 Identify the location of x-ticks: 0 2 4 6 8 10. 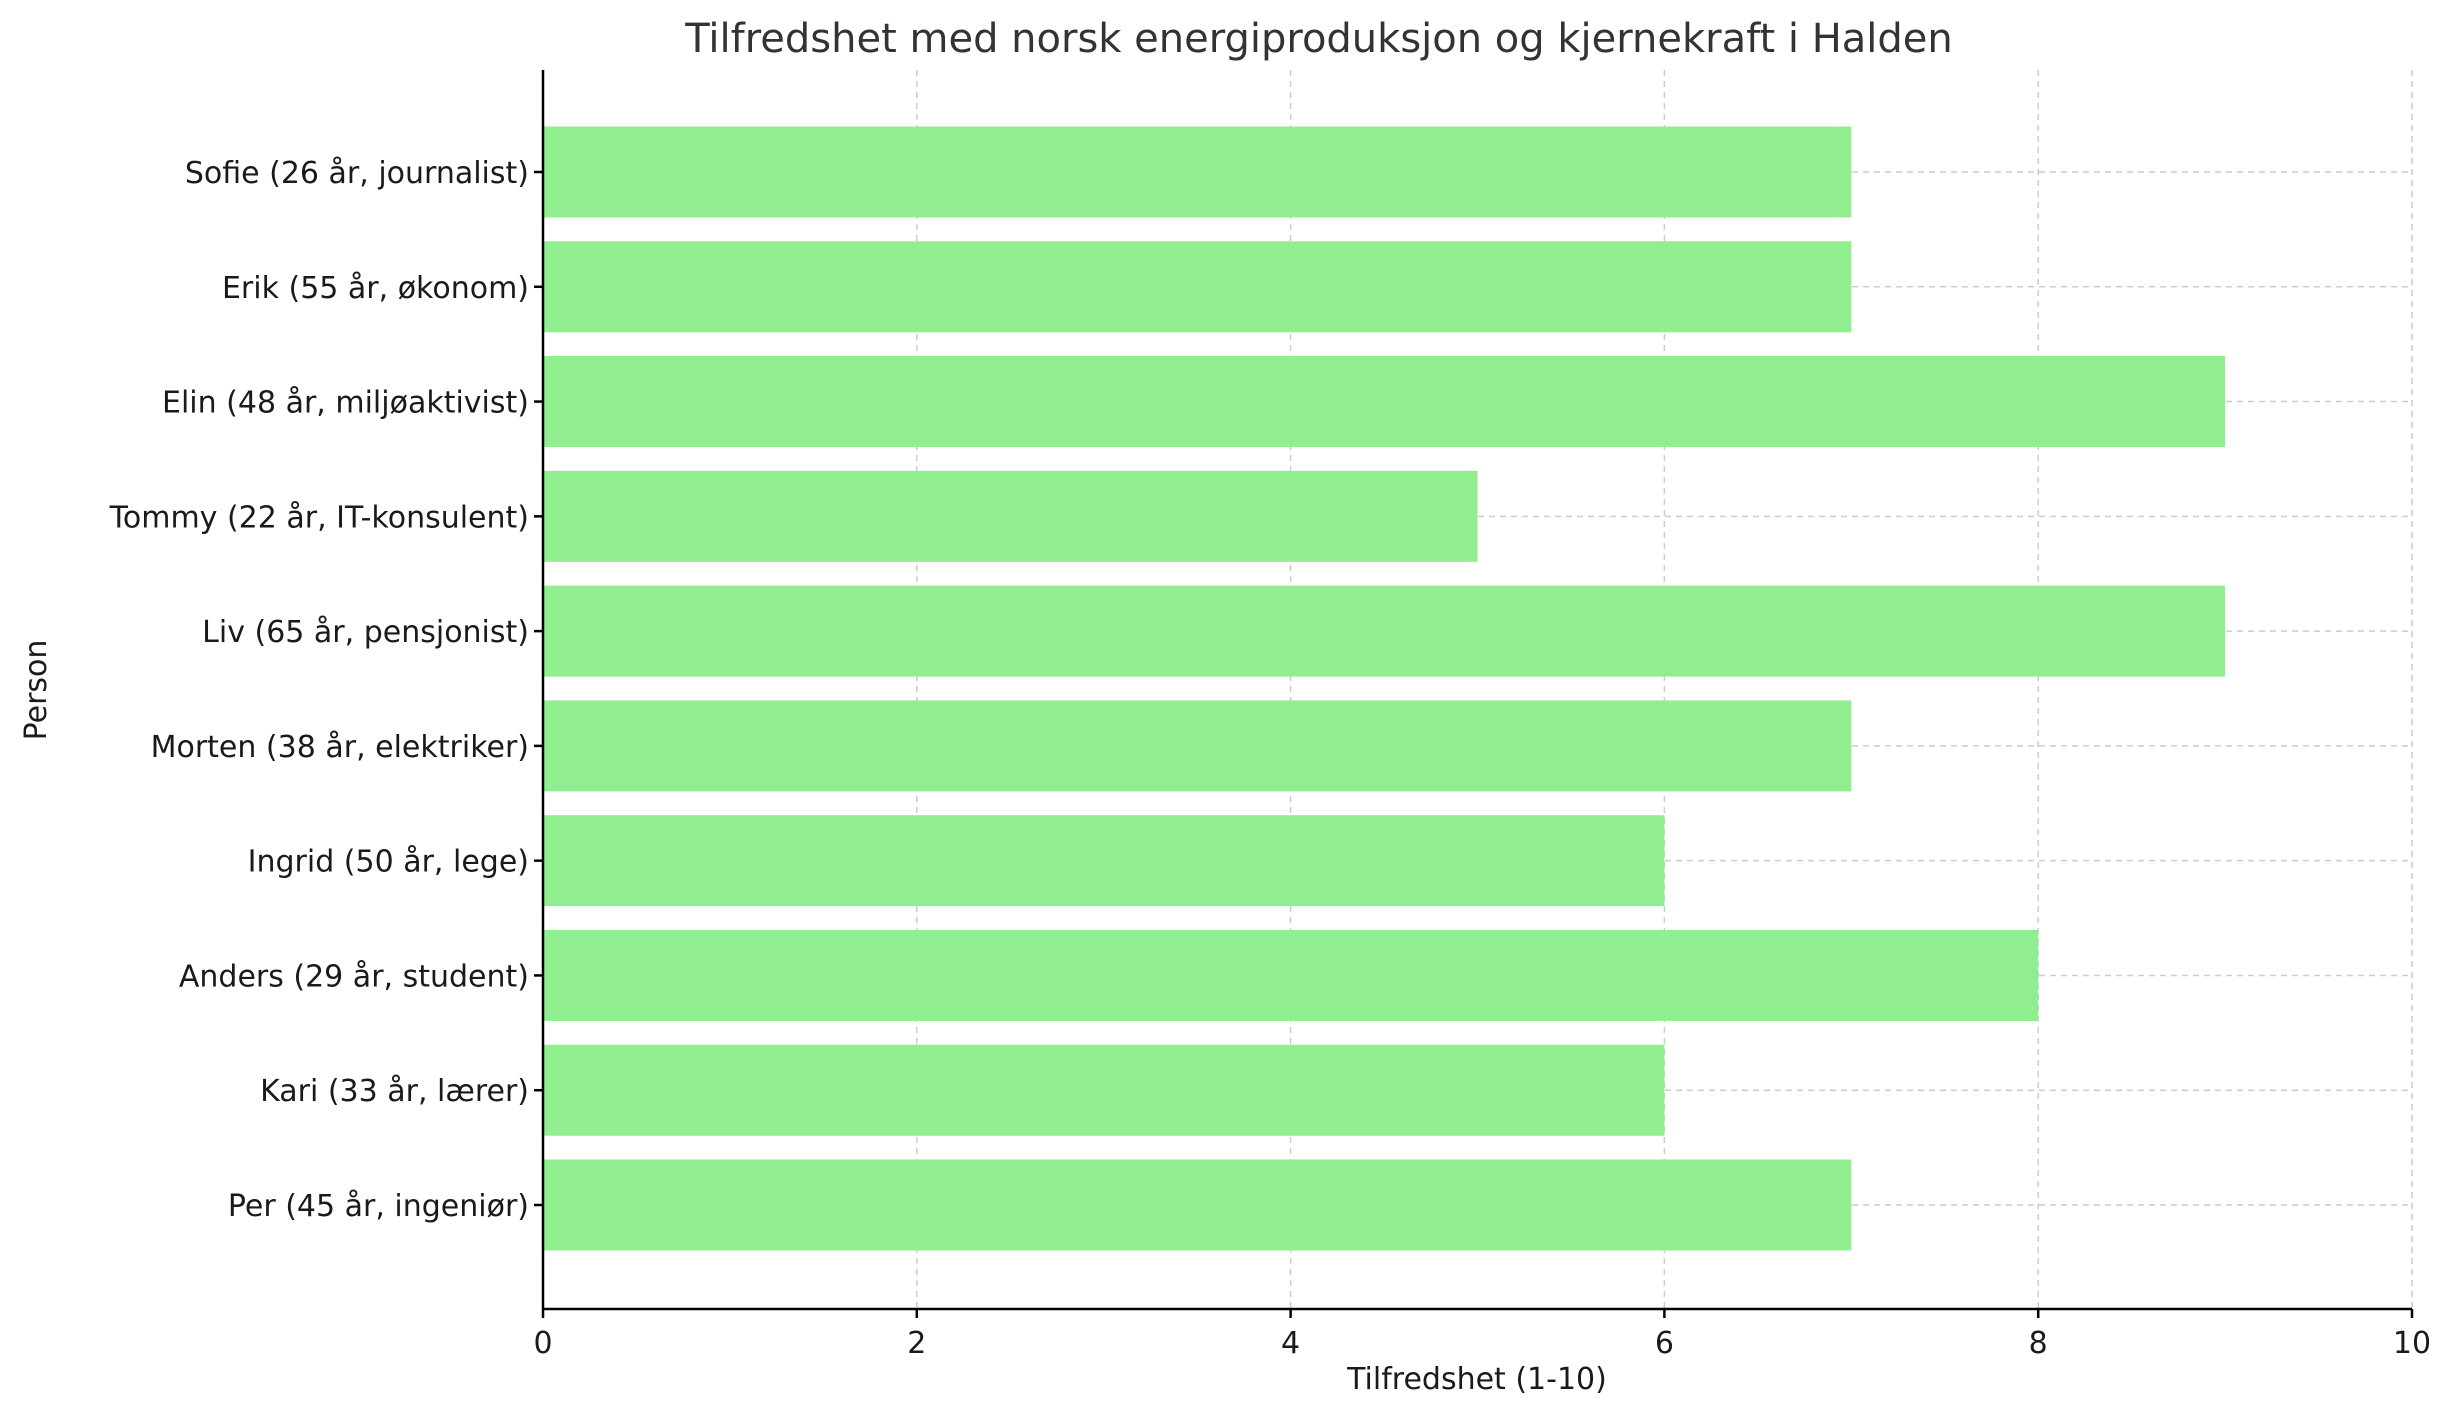
(1482, 1335).